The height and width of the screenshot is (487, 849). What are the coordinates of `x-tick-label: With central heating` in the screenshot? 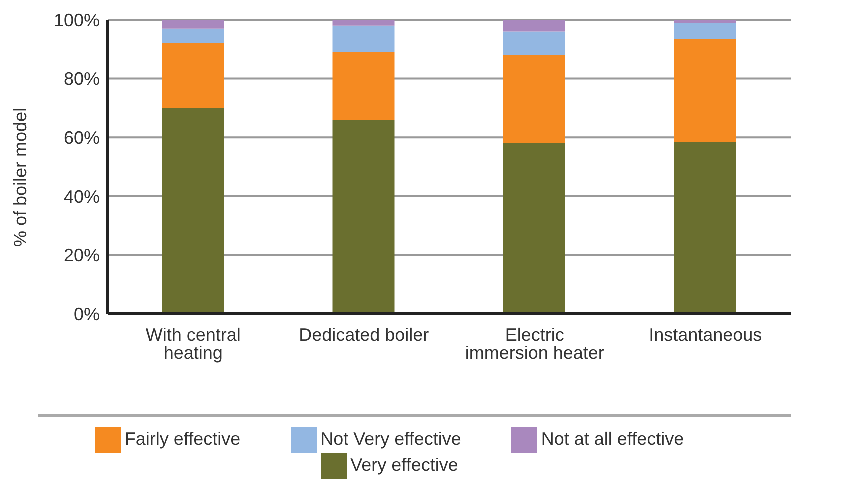 It's located at (193, 343).